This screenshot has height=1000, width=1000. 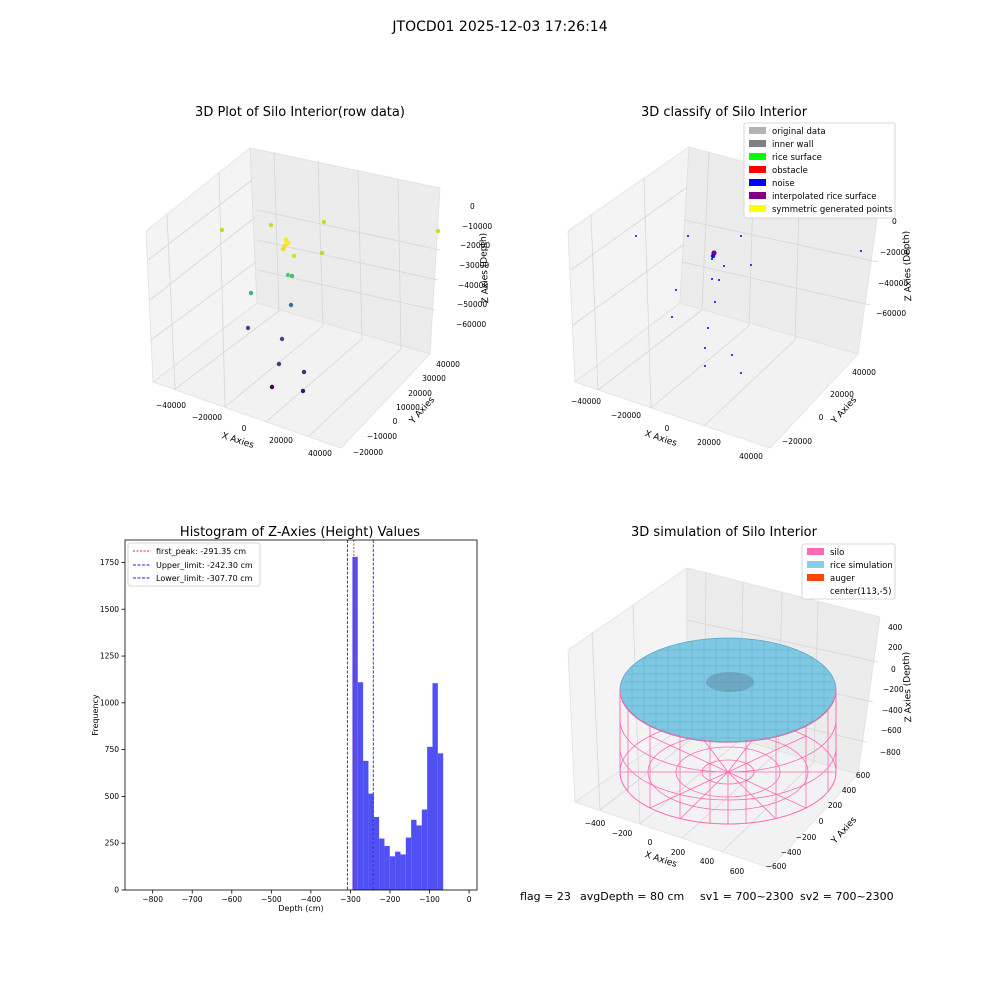 I want to click on figure-title: JTOCD01 2025-12-03 17:26:14, so click(x=499, y=27).